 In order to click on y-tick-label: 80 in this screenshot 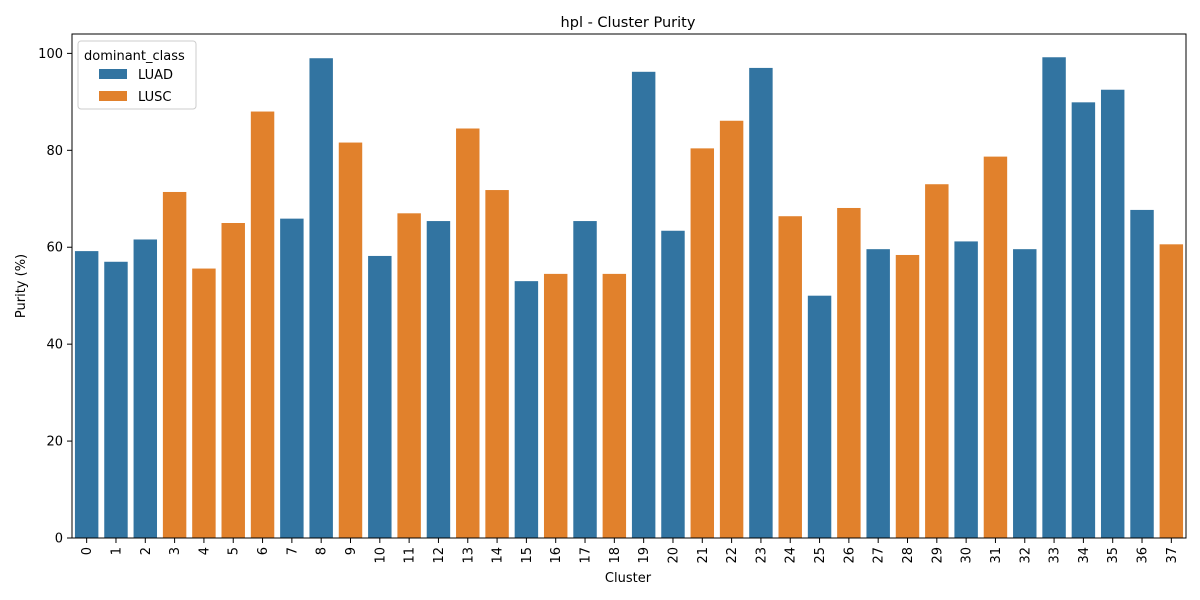, I will do `click(54, 151)`.